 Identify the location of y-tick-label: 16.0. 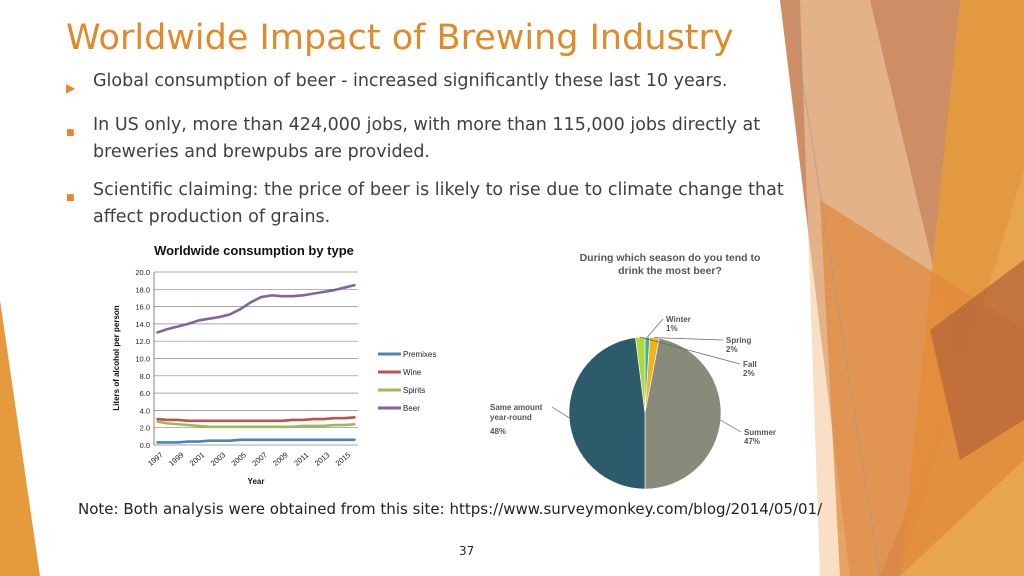
(142, 307).